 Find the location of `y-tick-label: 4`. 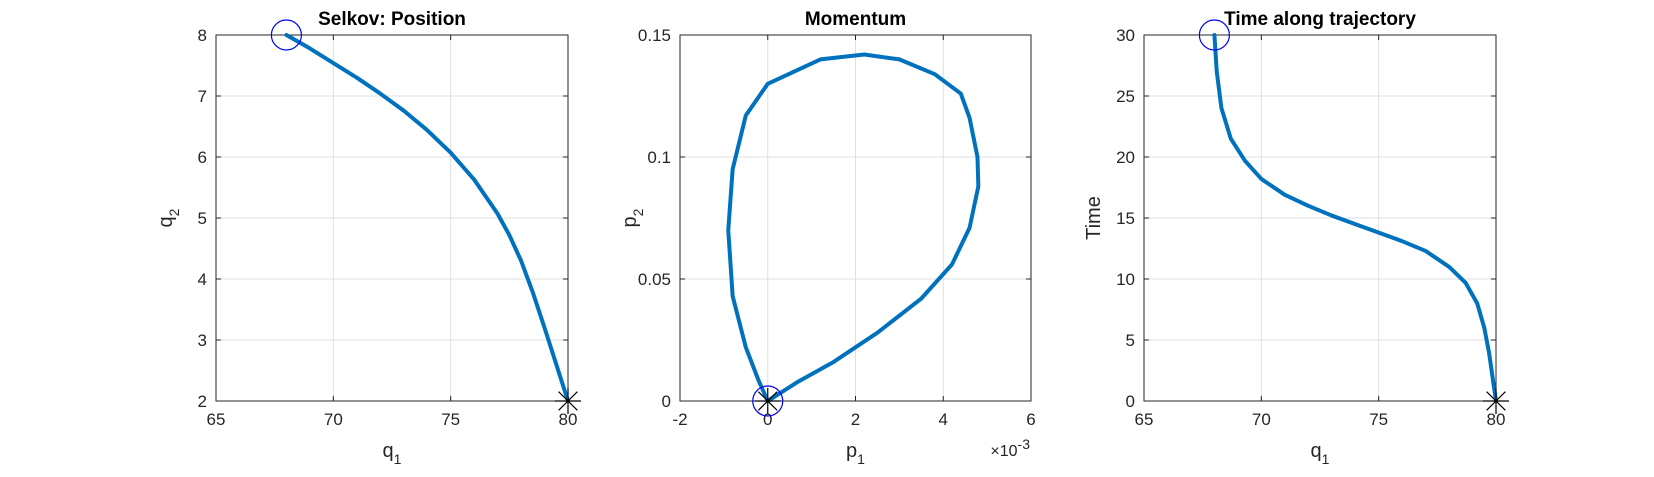

y-tick-label: 4 is located at coordinates (202, 279).